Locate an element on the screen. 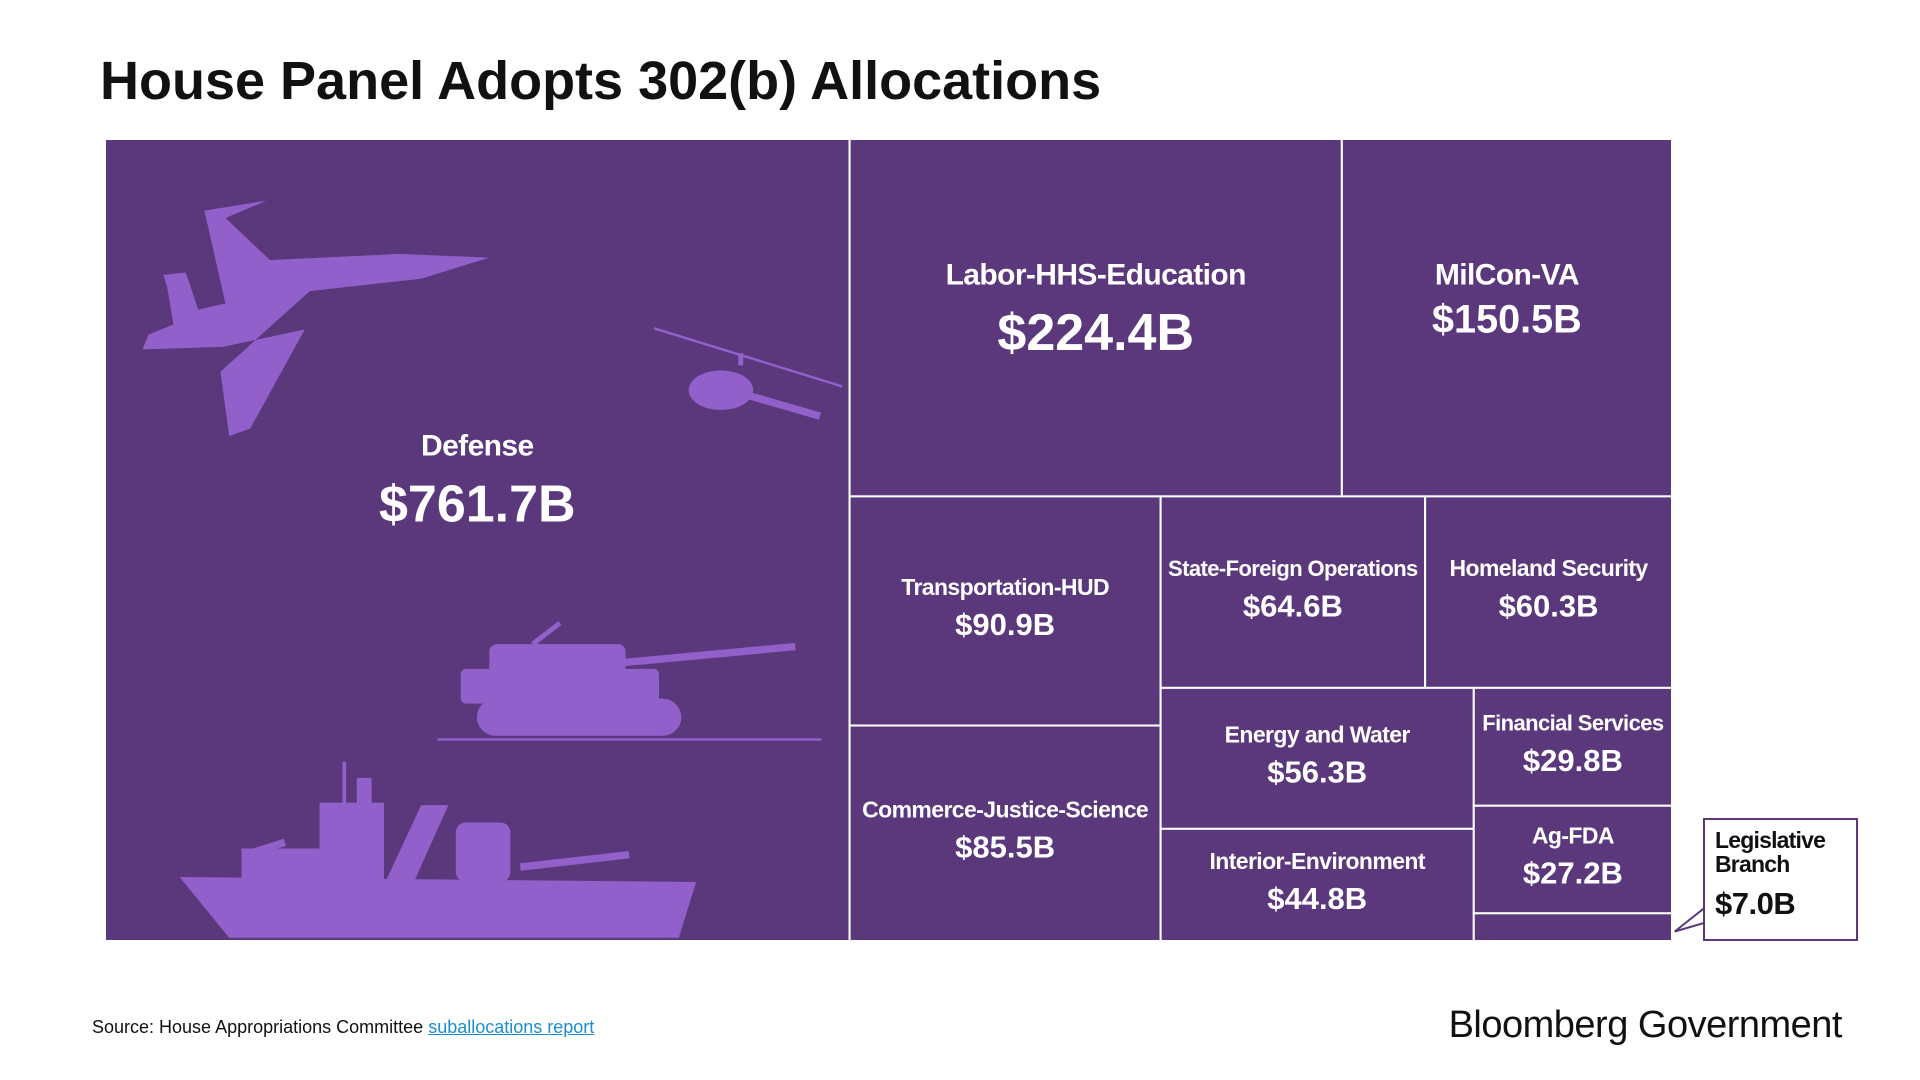  tile-label: Transportation-HUD is located at coordinates (1005, 587).